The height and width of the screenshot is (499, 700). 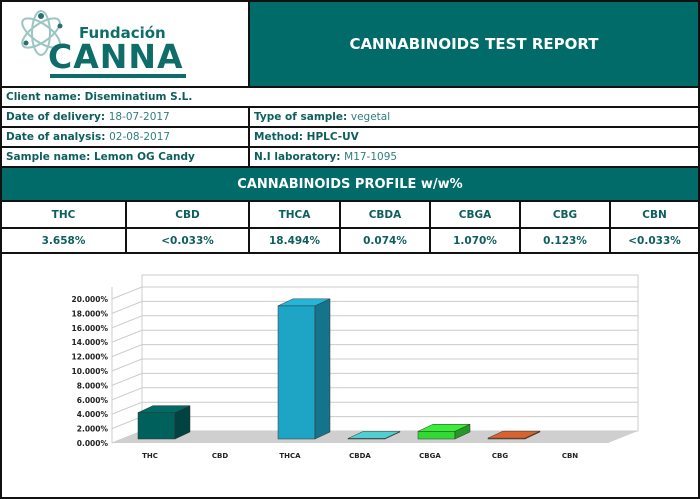 I want to click on type-label: Type of sample:, so click(x=301, y=117).